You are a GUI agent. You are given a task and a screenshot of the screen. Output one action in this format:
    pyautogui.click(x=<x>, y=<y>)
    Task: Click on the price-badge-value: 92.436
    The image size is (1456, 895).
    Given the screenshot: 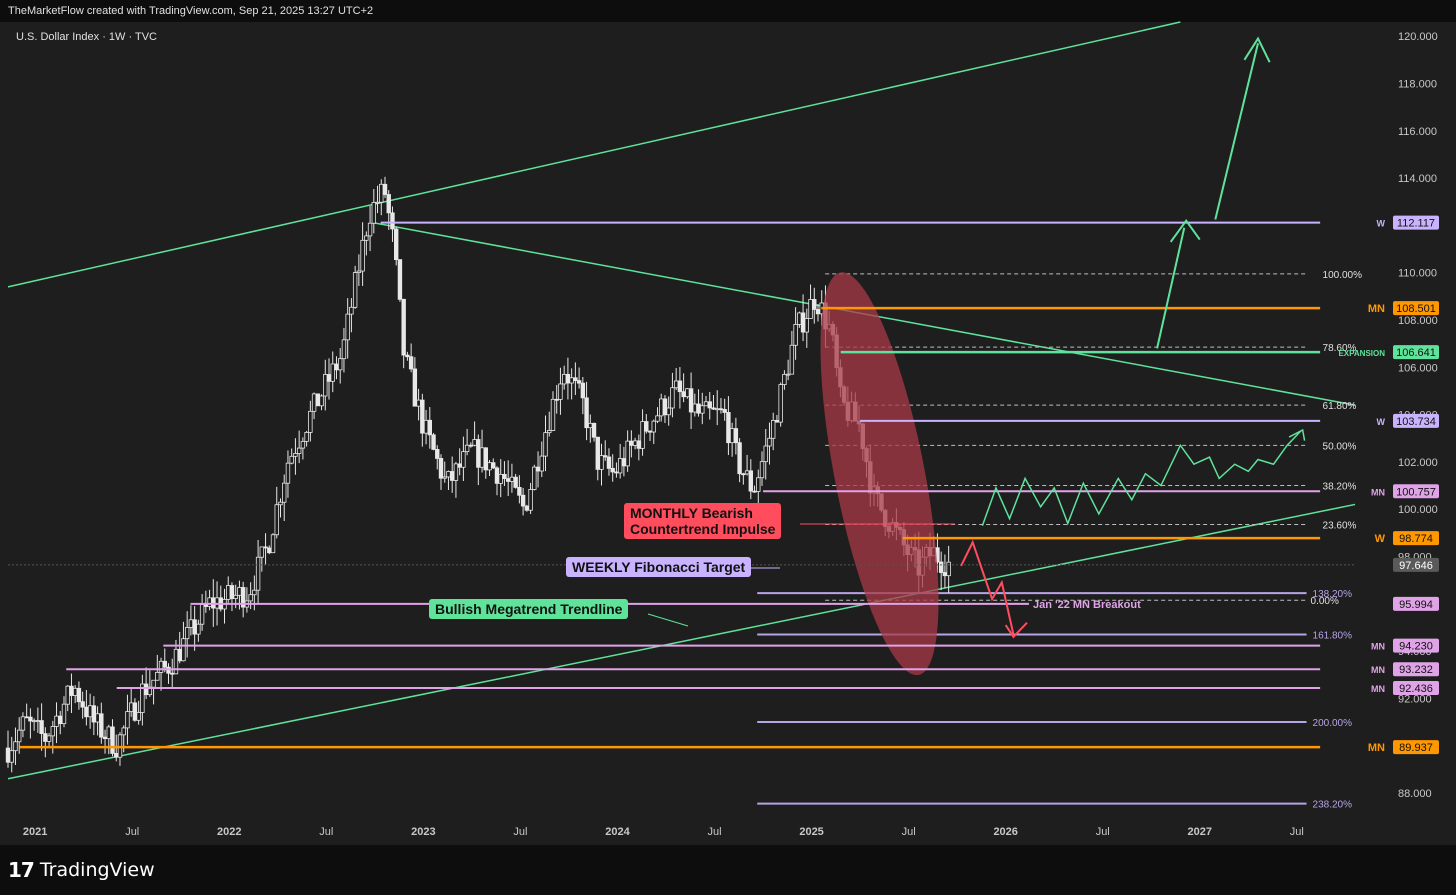 What is the action you would take?
    pyautogui.click(x=1416, y=689)
    